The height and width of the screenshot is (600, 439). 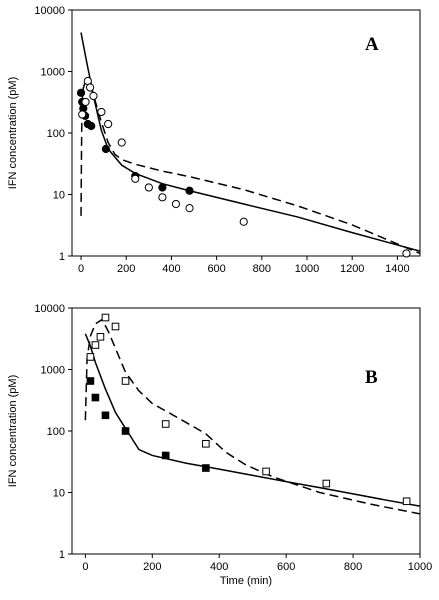 What do you see at coordinates (216, 269) in the screenshot?
I see `x-tick-label-a: 600` at bounding box center [216, 269].